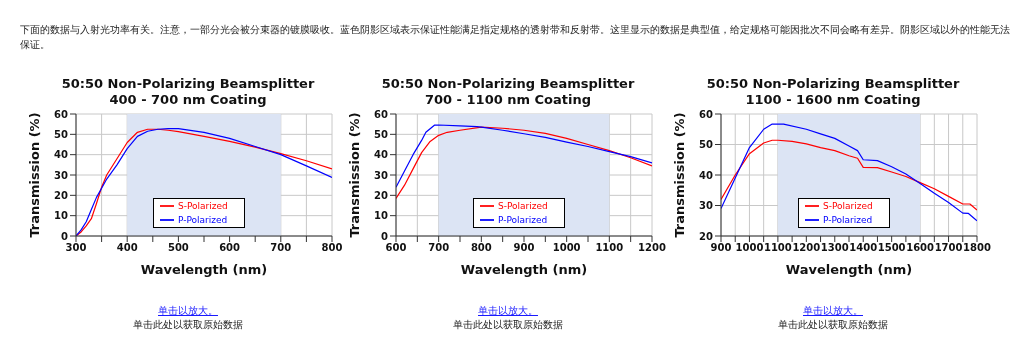  What do you see at coordinates (920, 248) in the screenshot?
I see `x-tick-label: 1600` at bounding box center [920, 248].